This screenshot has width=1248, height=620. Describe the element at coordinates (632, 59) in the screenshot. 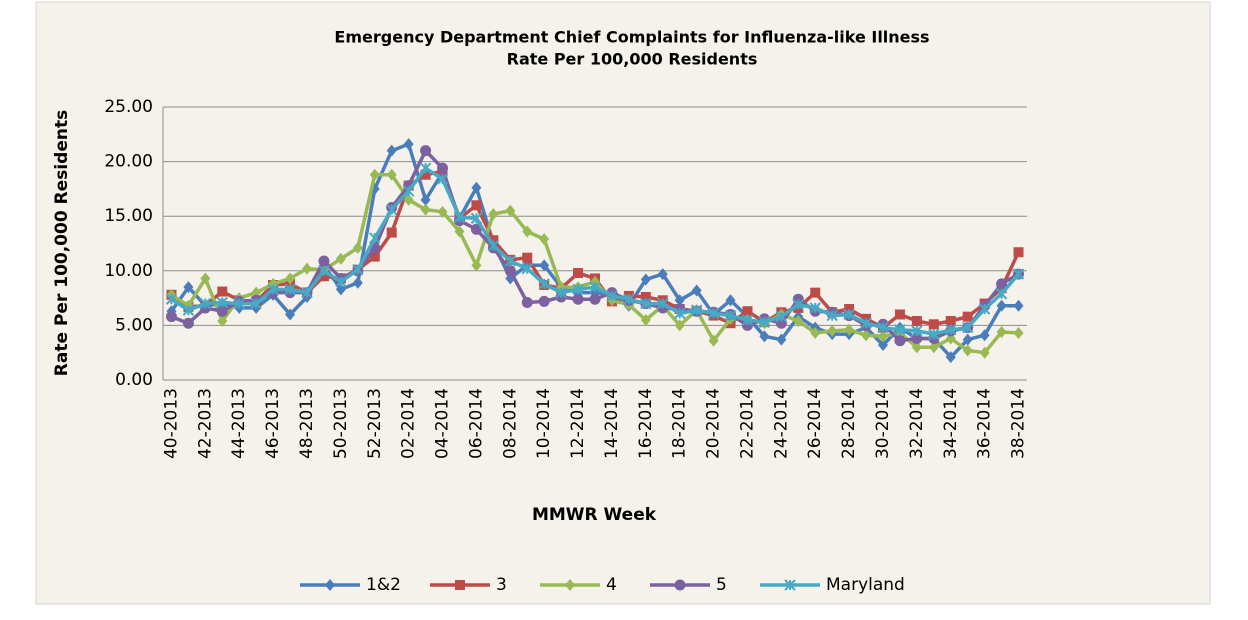

I see `chart-subtitle: Rate Per 100,000 Residents` at that location.